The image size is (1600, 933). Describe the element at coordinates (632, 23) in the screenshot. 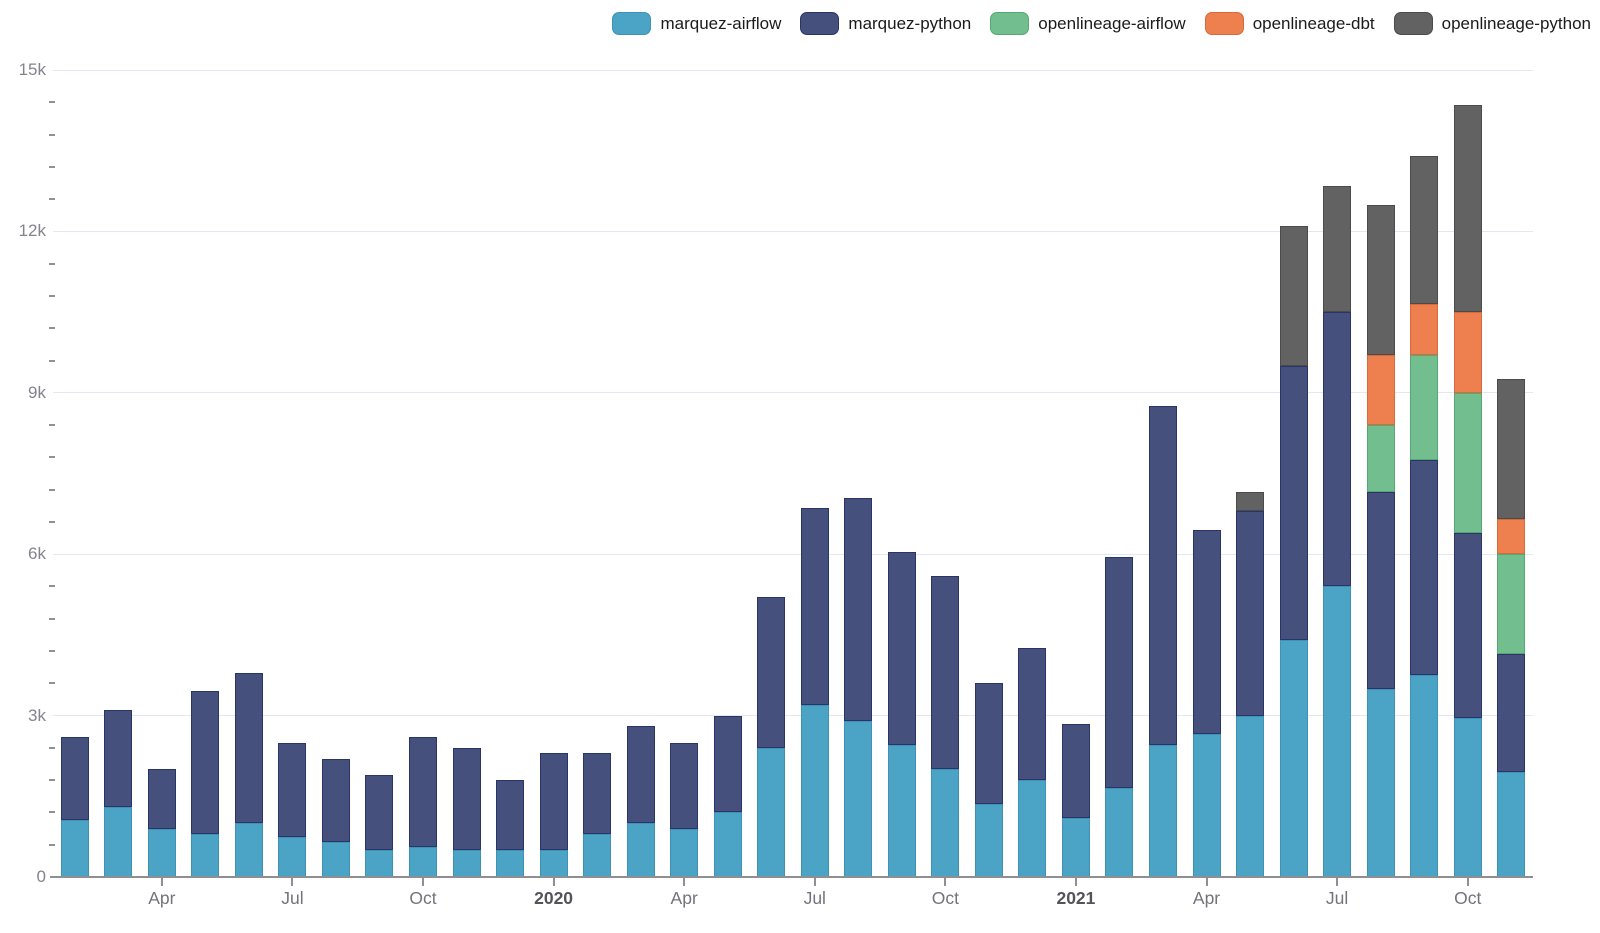

I see `legend-swatch-marquez-airflow` at that location.